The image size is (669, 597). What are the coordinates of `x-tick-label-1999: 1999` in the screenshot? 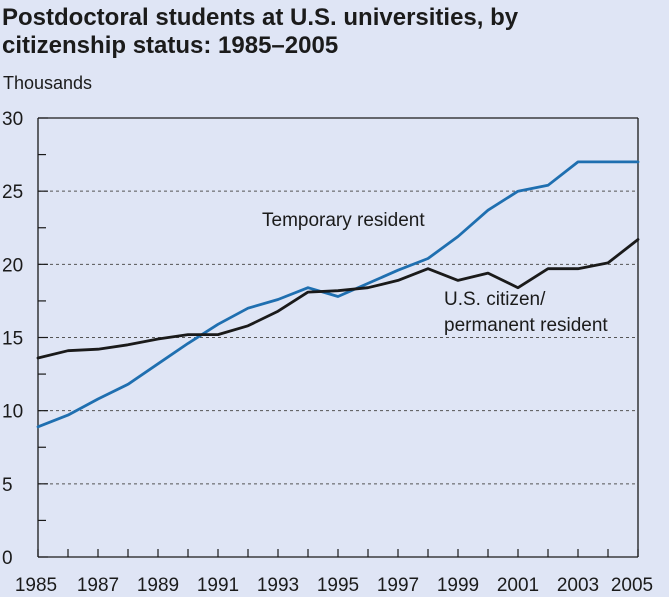 It's located at (458, 585).